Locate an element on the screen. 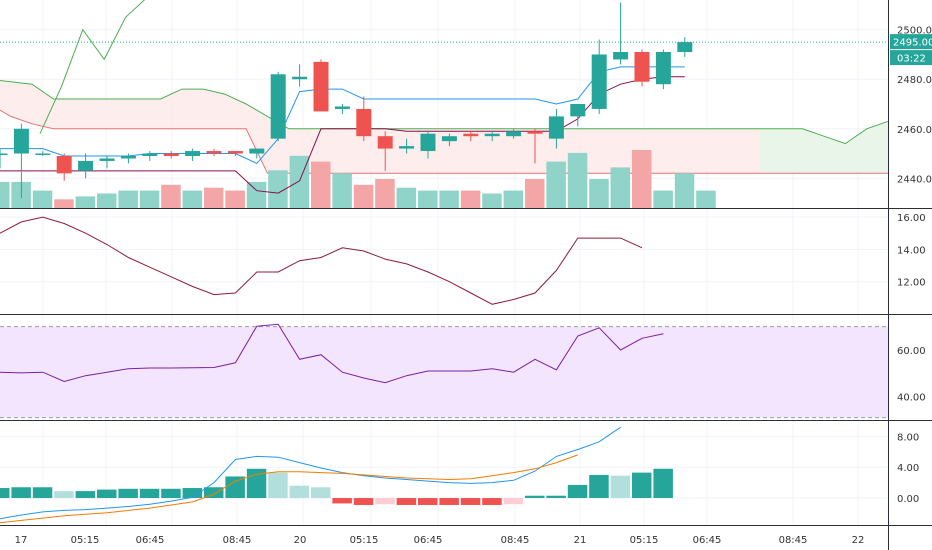 The image size is (932, 550). time-tick-label: 08:45 is located at coordinates (793, 540).